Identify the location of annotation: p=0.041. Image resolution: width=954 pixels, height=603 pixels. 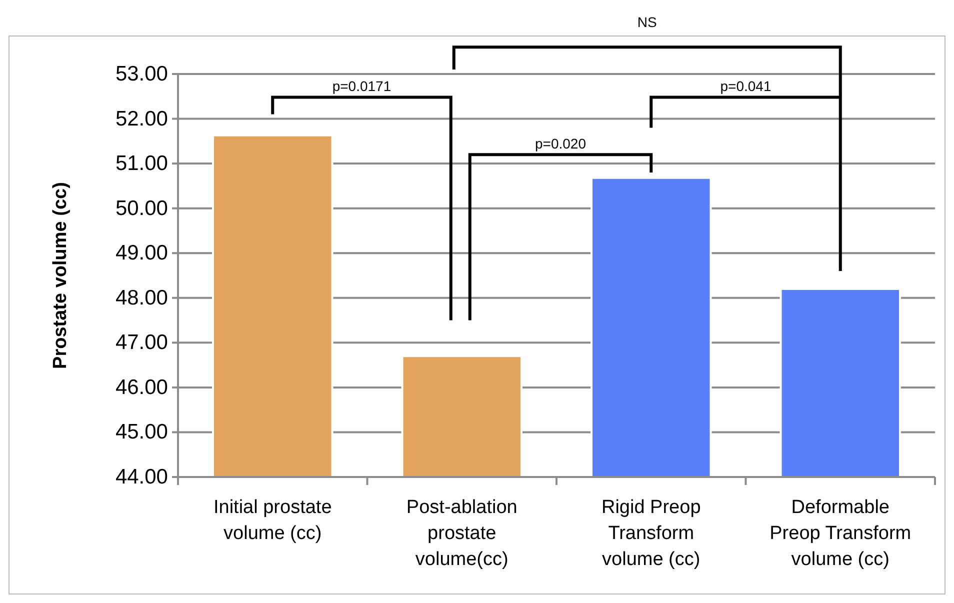
(746, 86).